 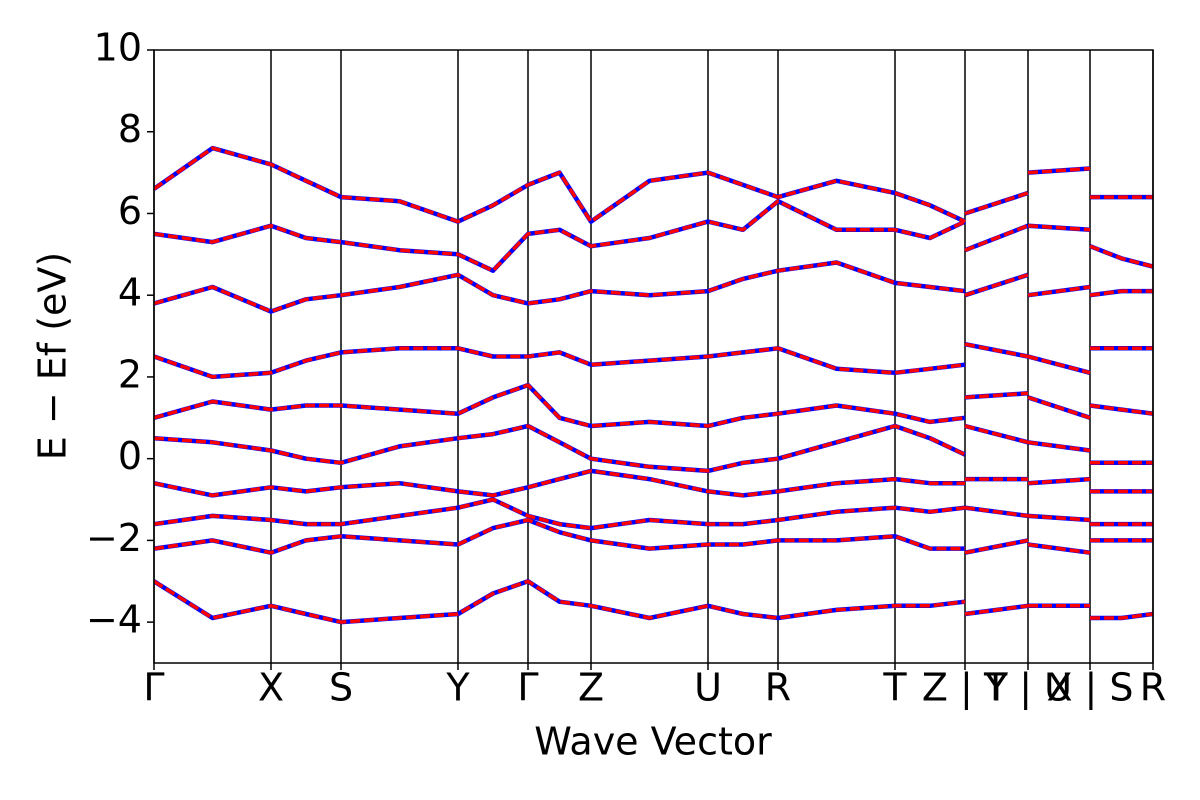 I want to click on y-tick-label: −4, so click(x=114, y=620).